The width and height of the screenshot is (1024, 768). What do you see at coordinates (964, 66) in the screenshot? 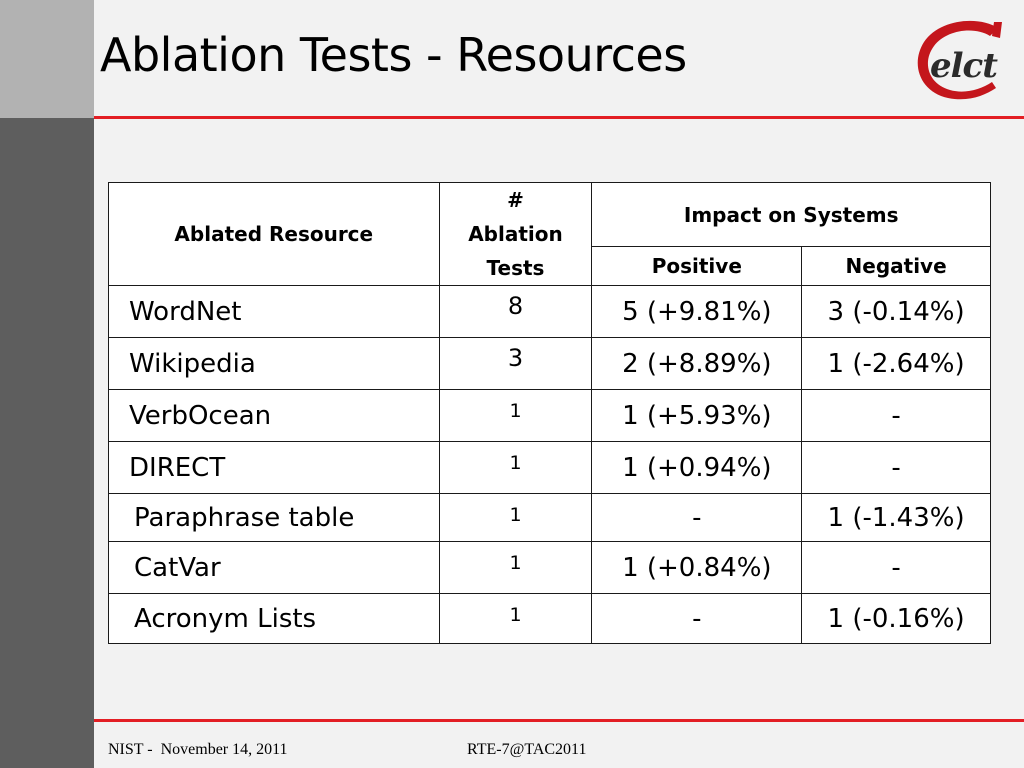
I see `logo-text: elct` at bounding box center [964, 66].